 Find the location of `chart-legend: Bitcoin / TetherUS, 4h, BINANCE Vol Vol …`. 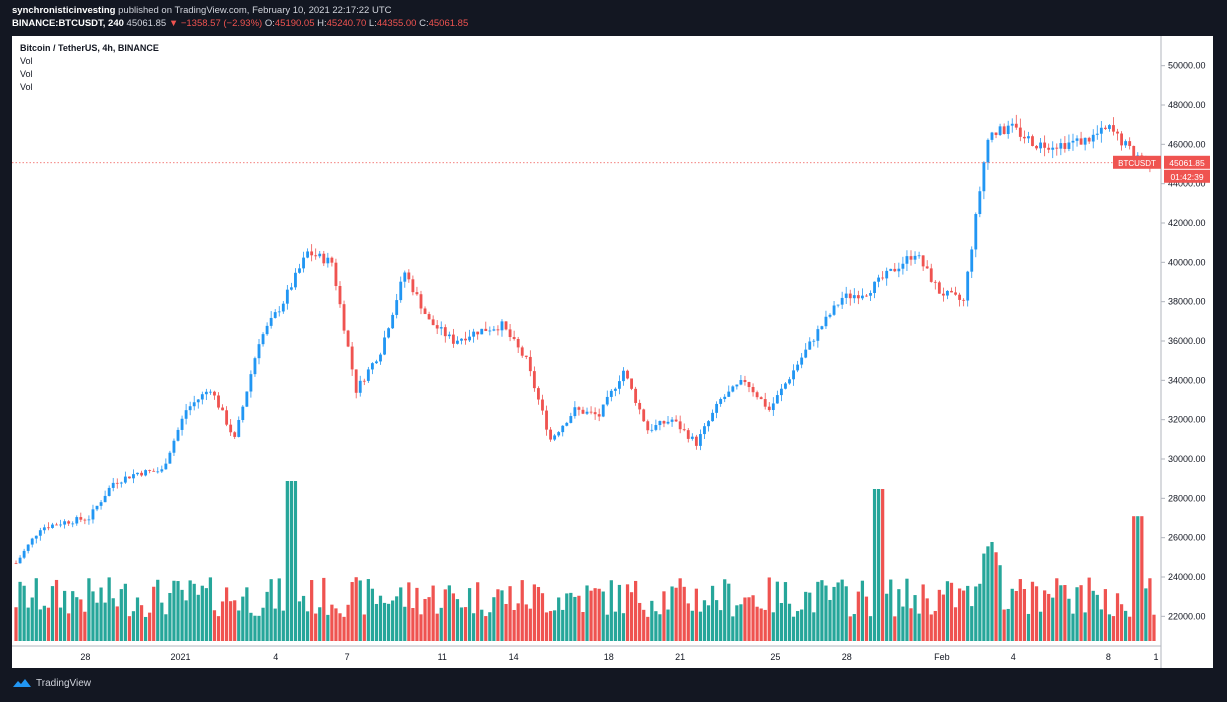

chart-legend: Bitcoin / TetherUS, 4h, BINANCE Vol Vol … is located at coordinates (89, 68).